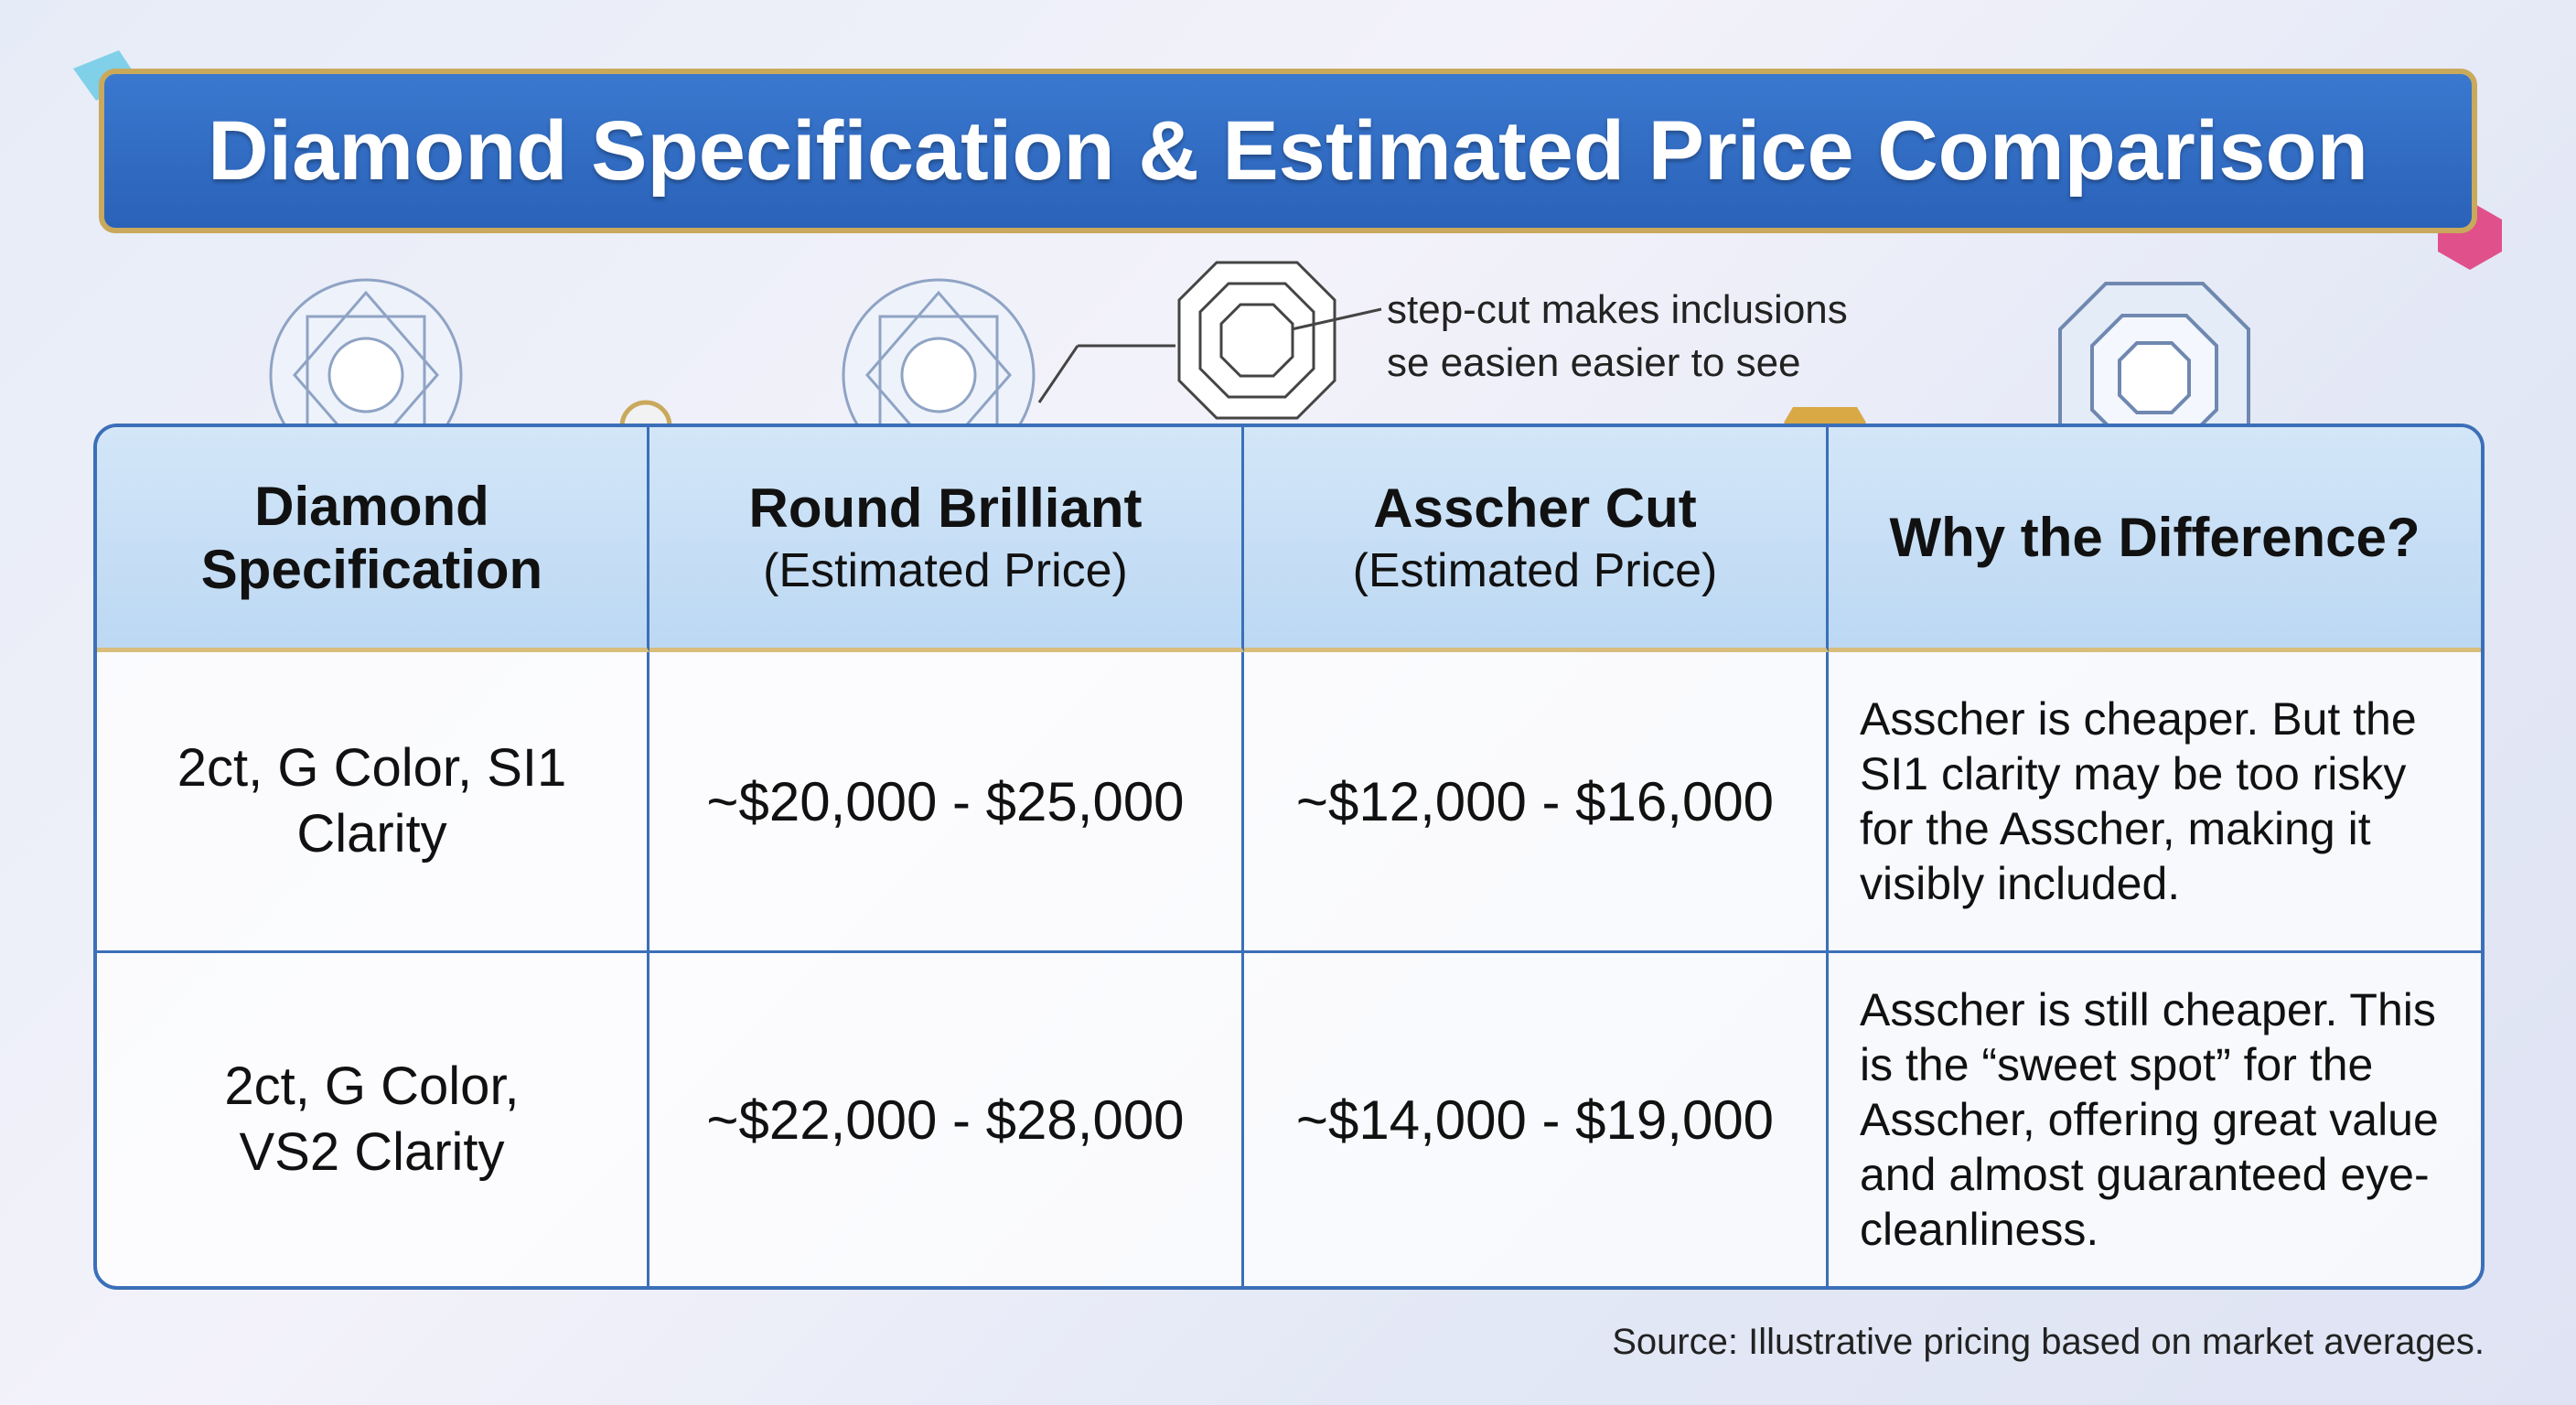  I want to click on header-title: Diamond Specification, so click(371, 537).